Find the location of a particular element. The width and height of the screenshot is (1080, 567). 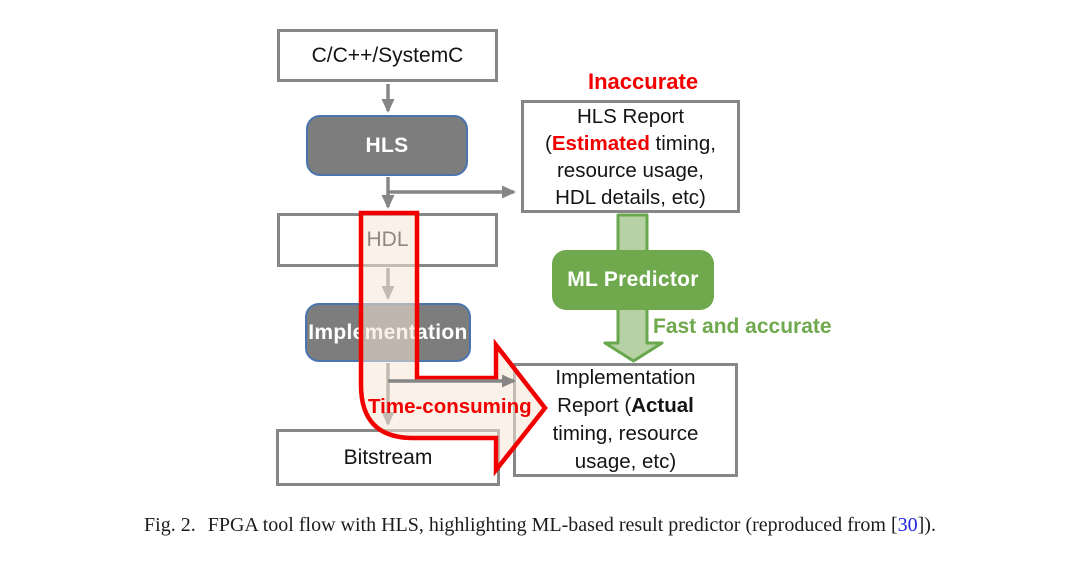

box-source: C/C++/SystemC is located at coordinates (387, 55).